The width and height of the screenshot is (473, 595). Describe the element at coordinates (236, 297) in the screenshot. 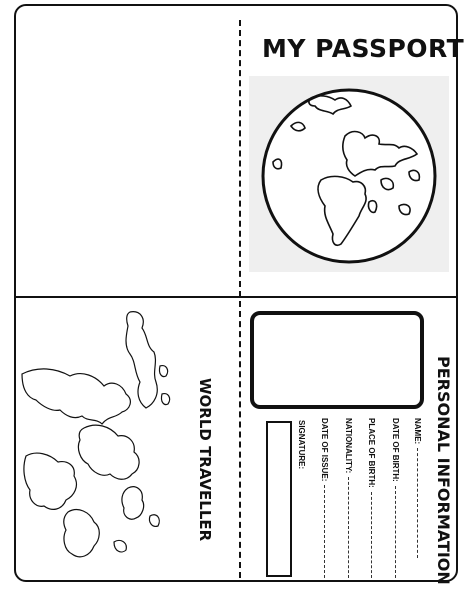

I see `horizontal-fold-line` at that location.